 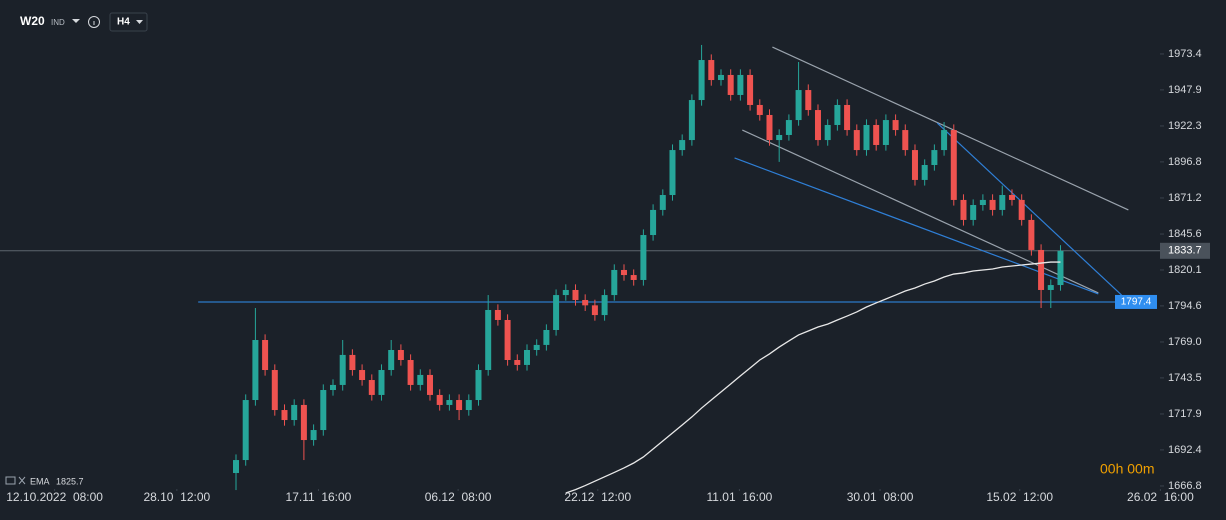 What do you see at coordinates (1185, 414) in the screenshot?
I see `y-tick-label: 1717.9` at bounding box center [1185, 414].